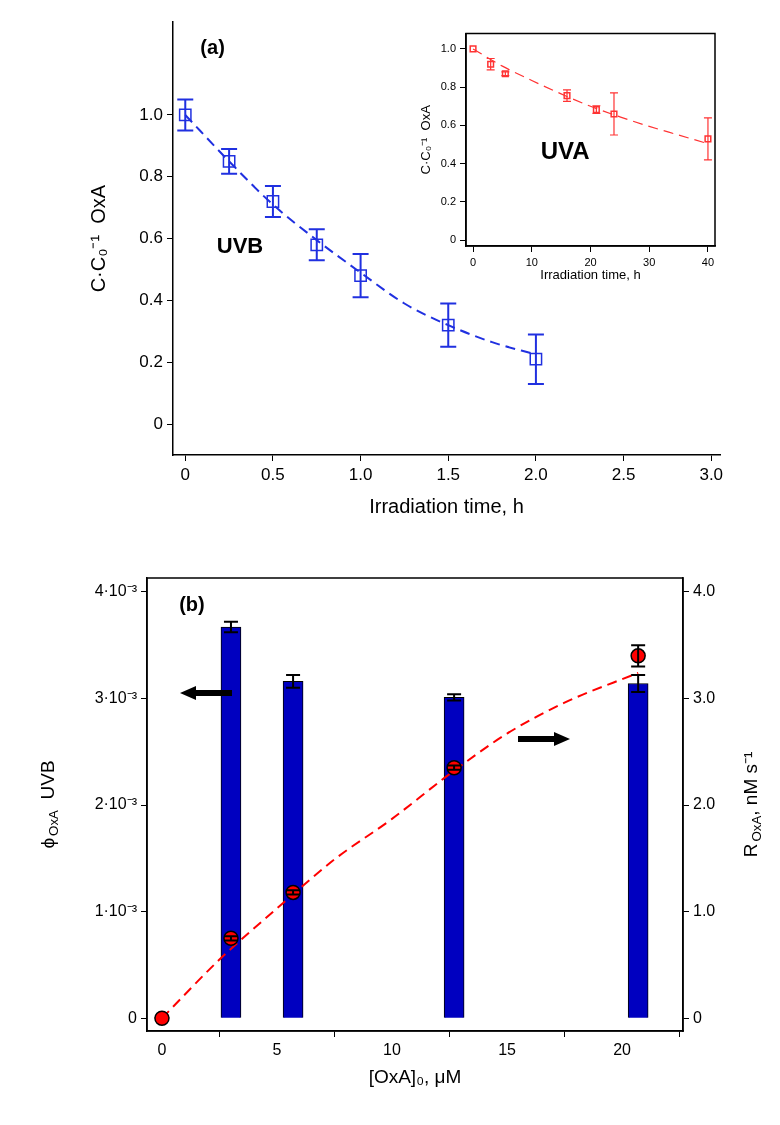  Describe the element at coordinates (240, 246) in the screenshot. I see `annotation: UVB` at that location.